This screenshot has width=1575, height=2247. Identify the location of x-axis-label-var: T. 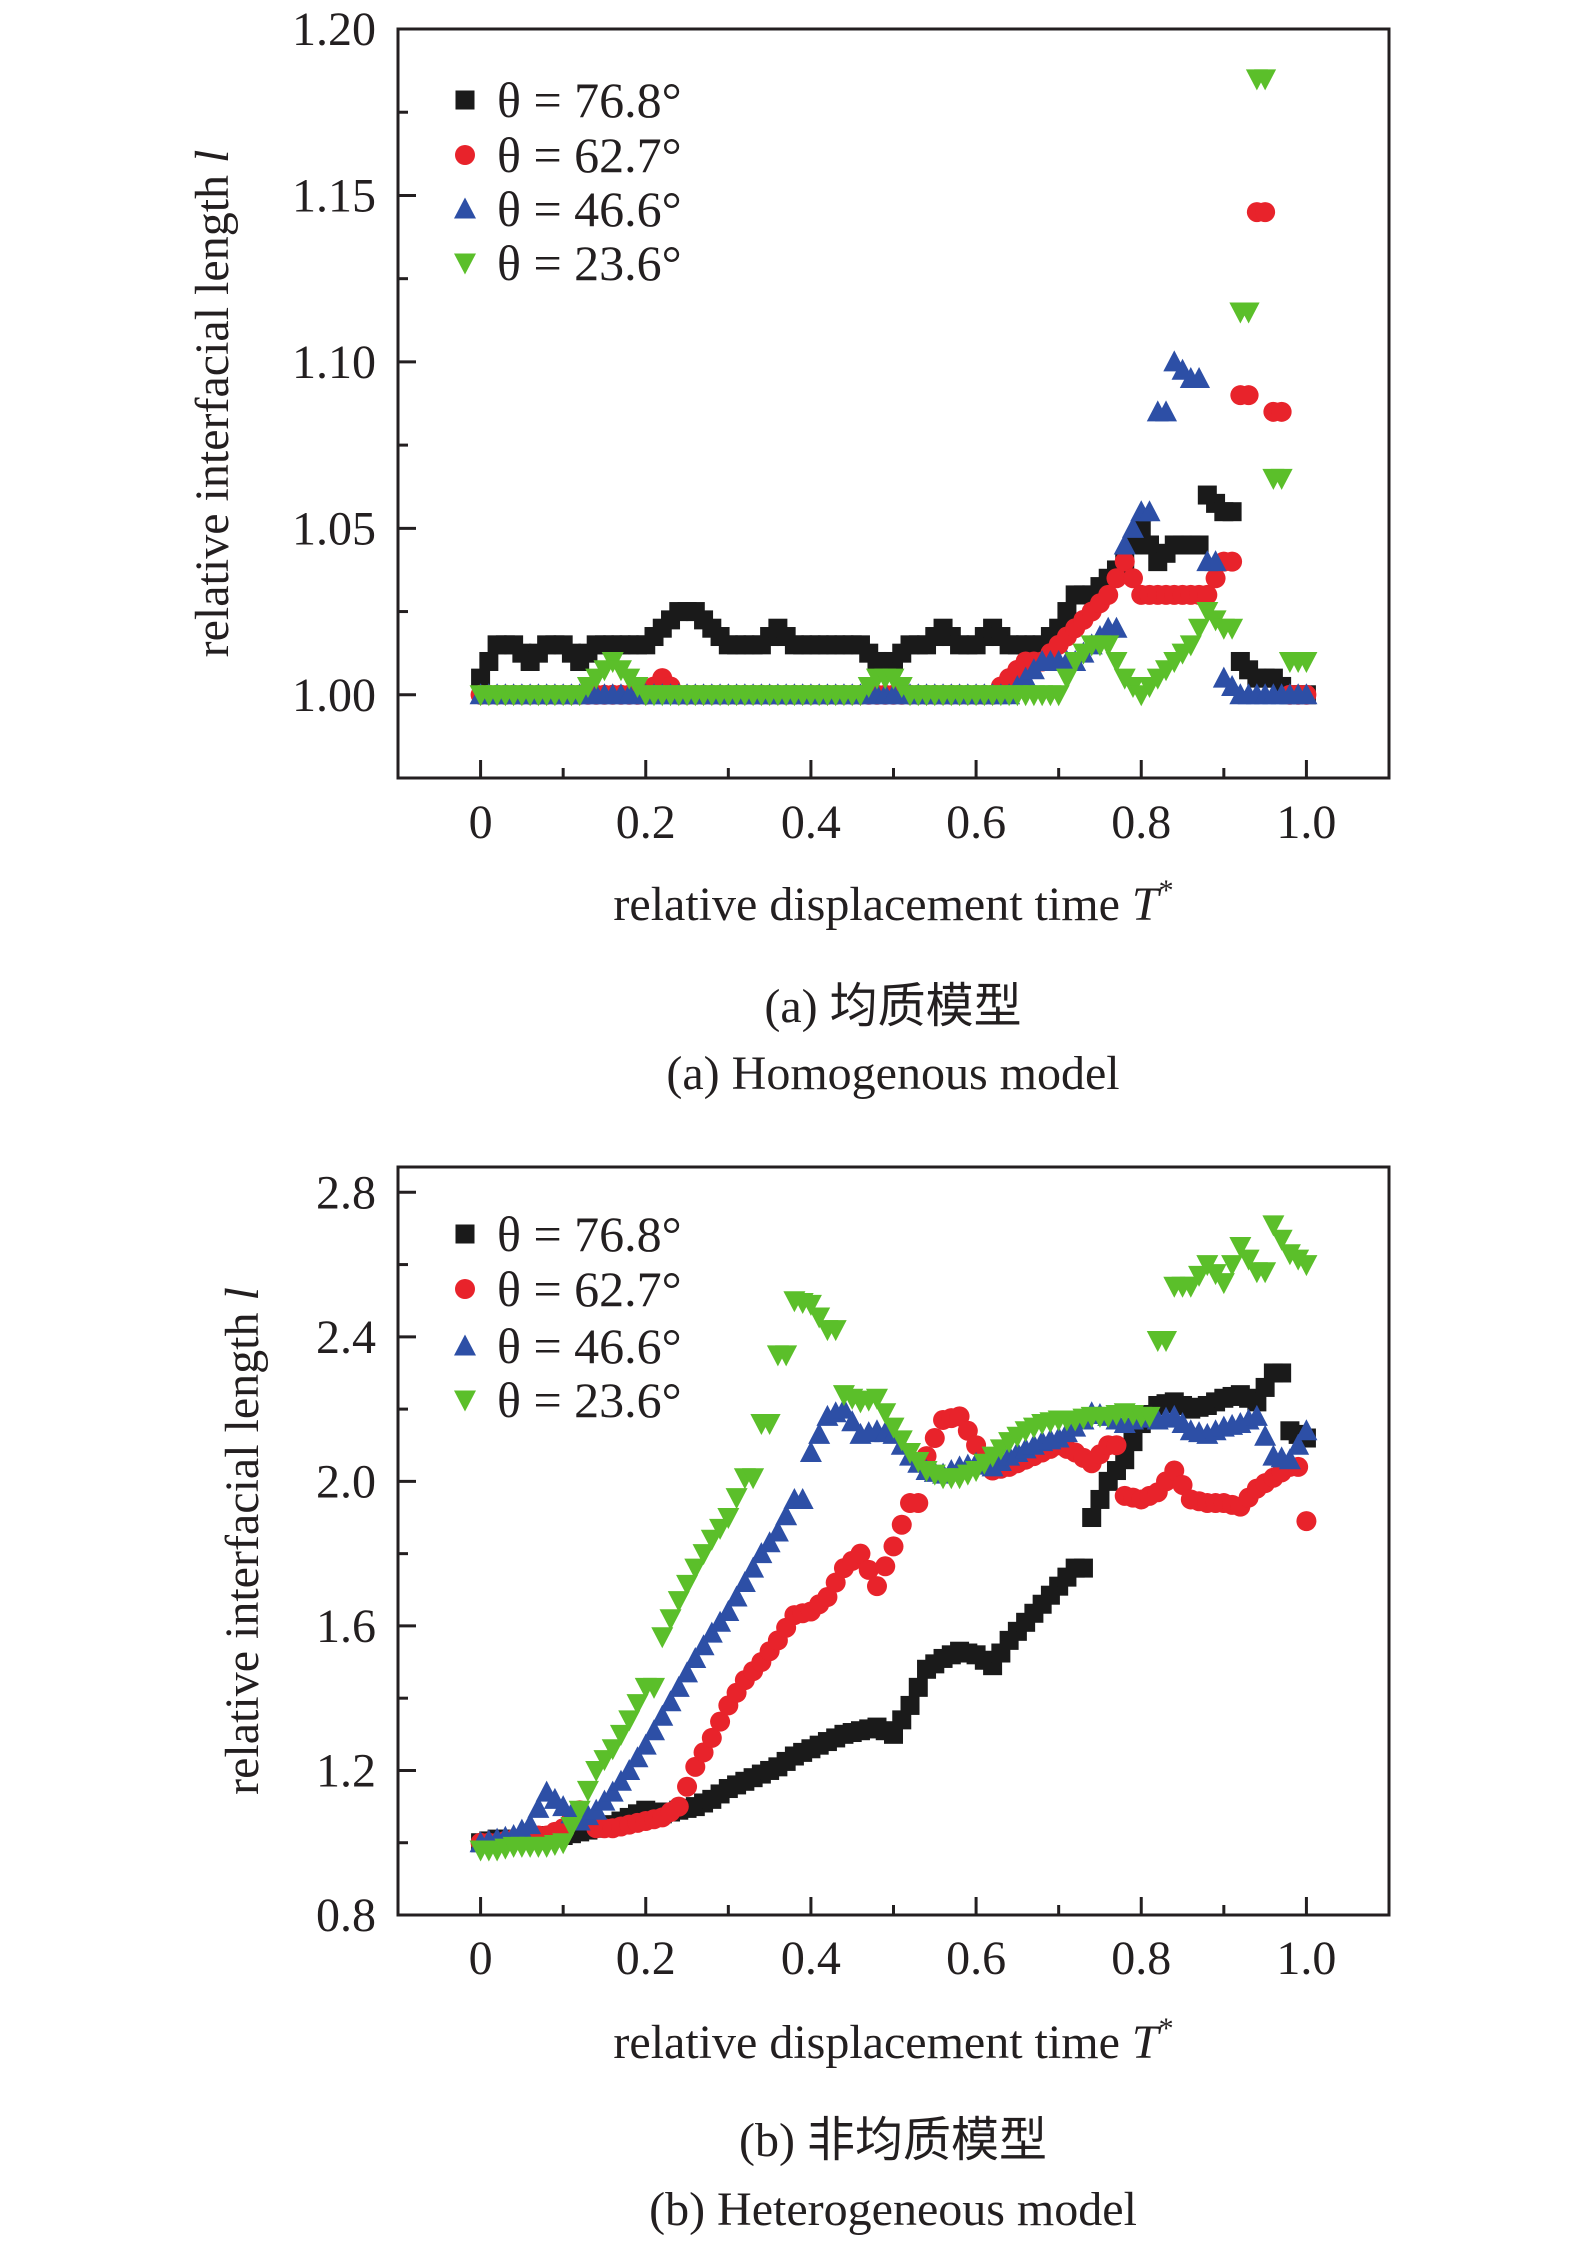
(1147, 2042).